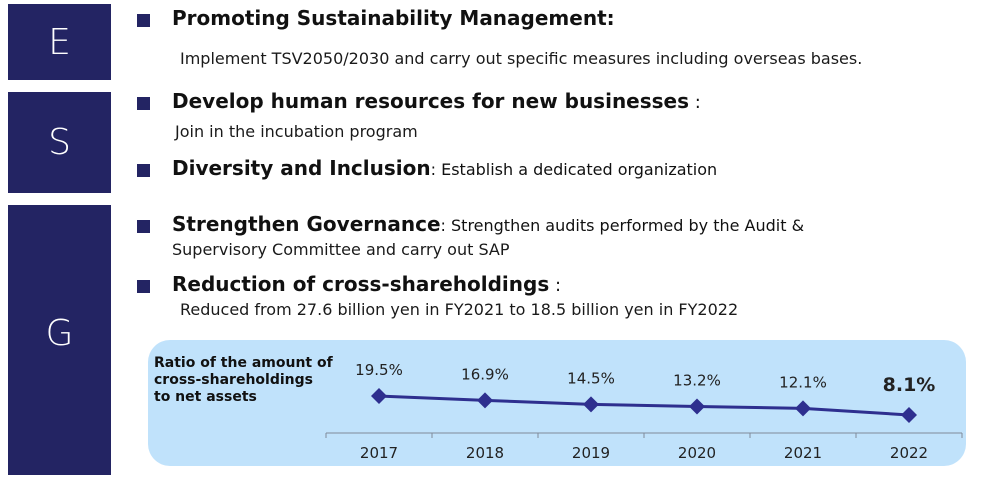 Image resolution: width=996 pixels, height=480 pixels. What do you see at coordinates (574, 169) in the screenshot?
I see `heading-inline-text: : Establish a dedicated organization` at bounding box center [574, 169].